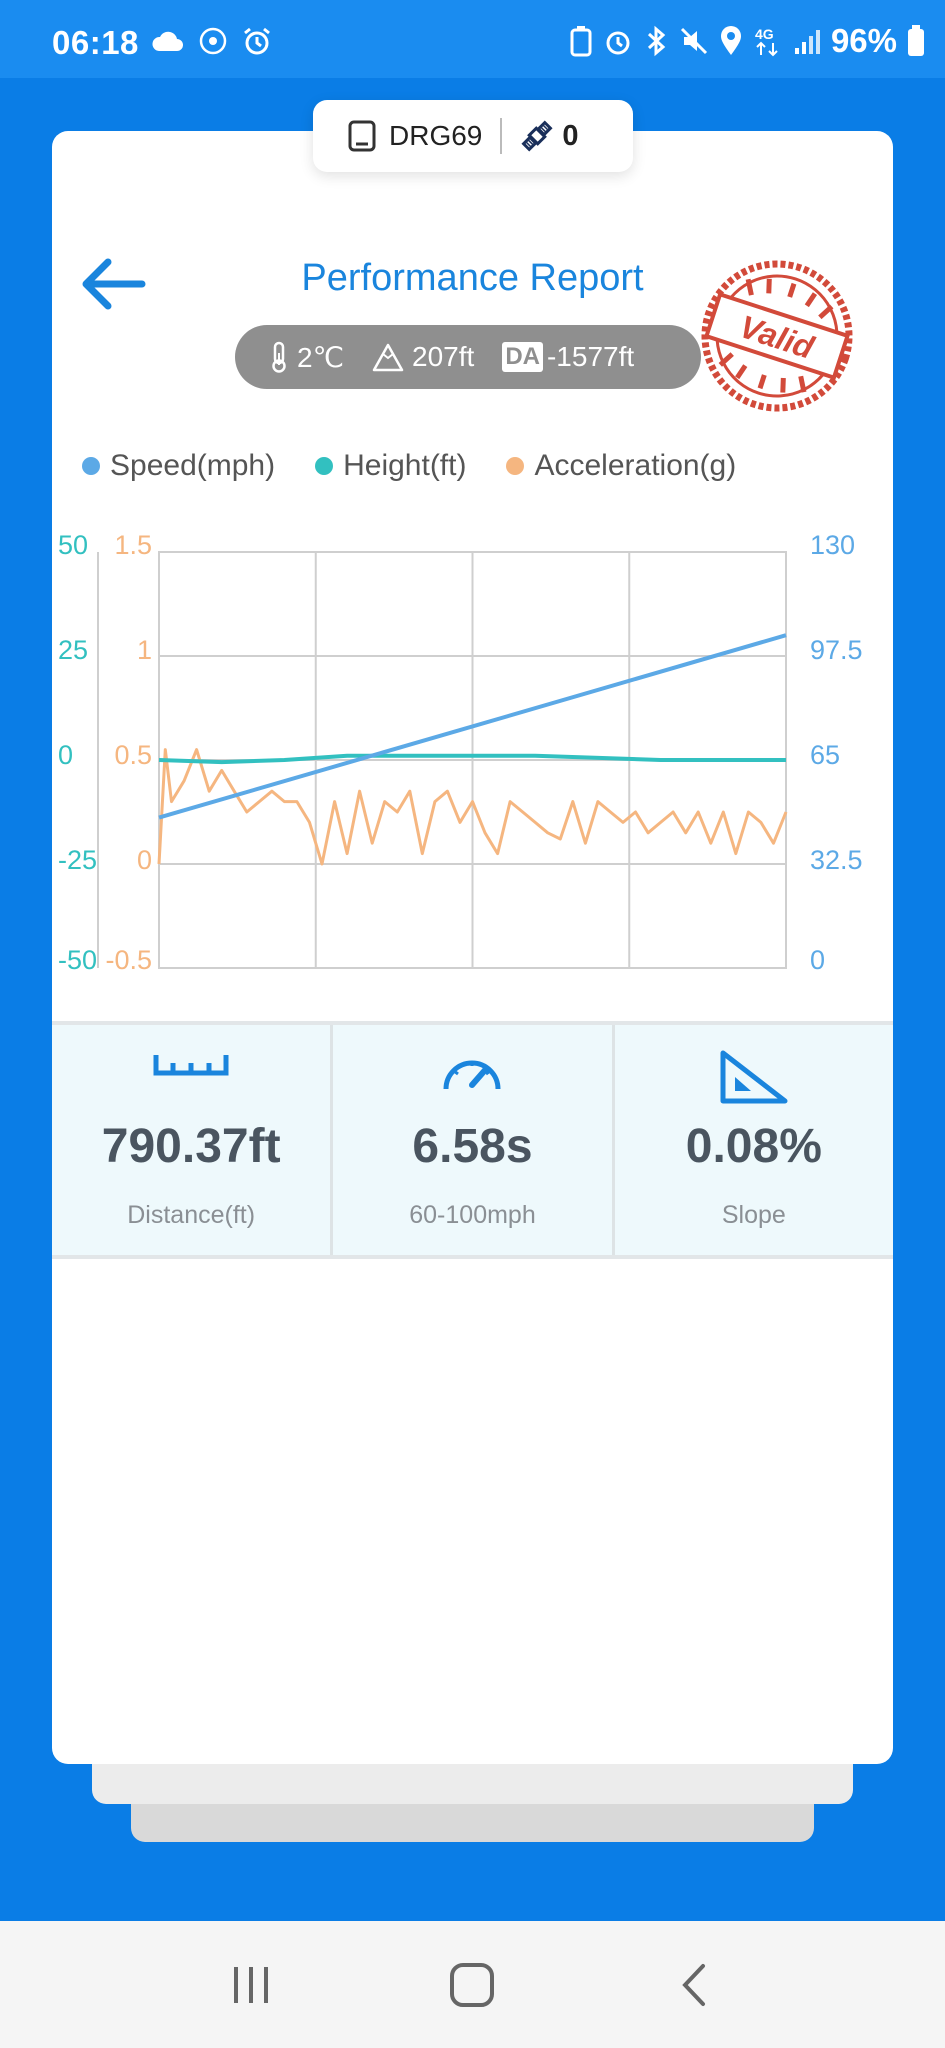 The image size is (945, 2048). I want to click on mute-icon, so click(693, 41).